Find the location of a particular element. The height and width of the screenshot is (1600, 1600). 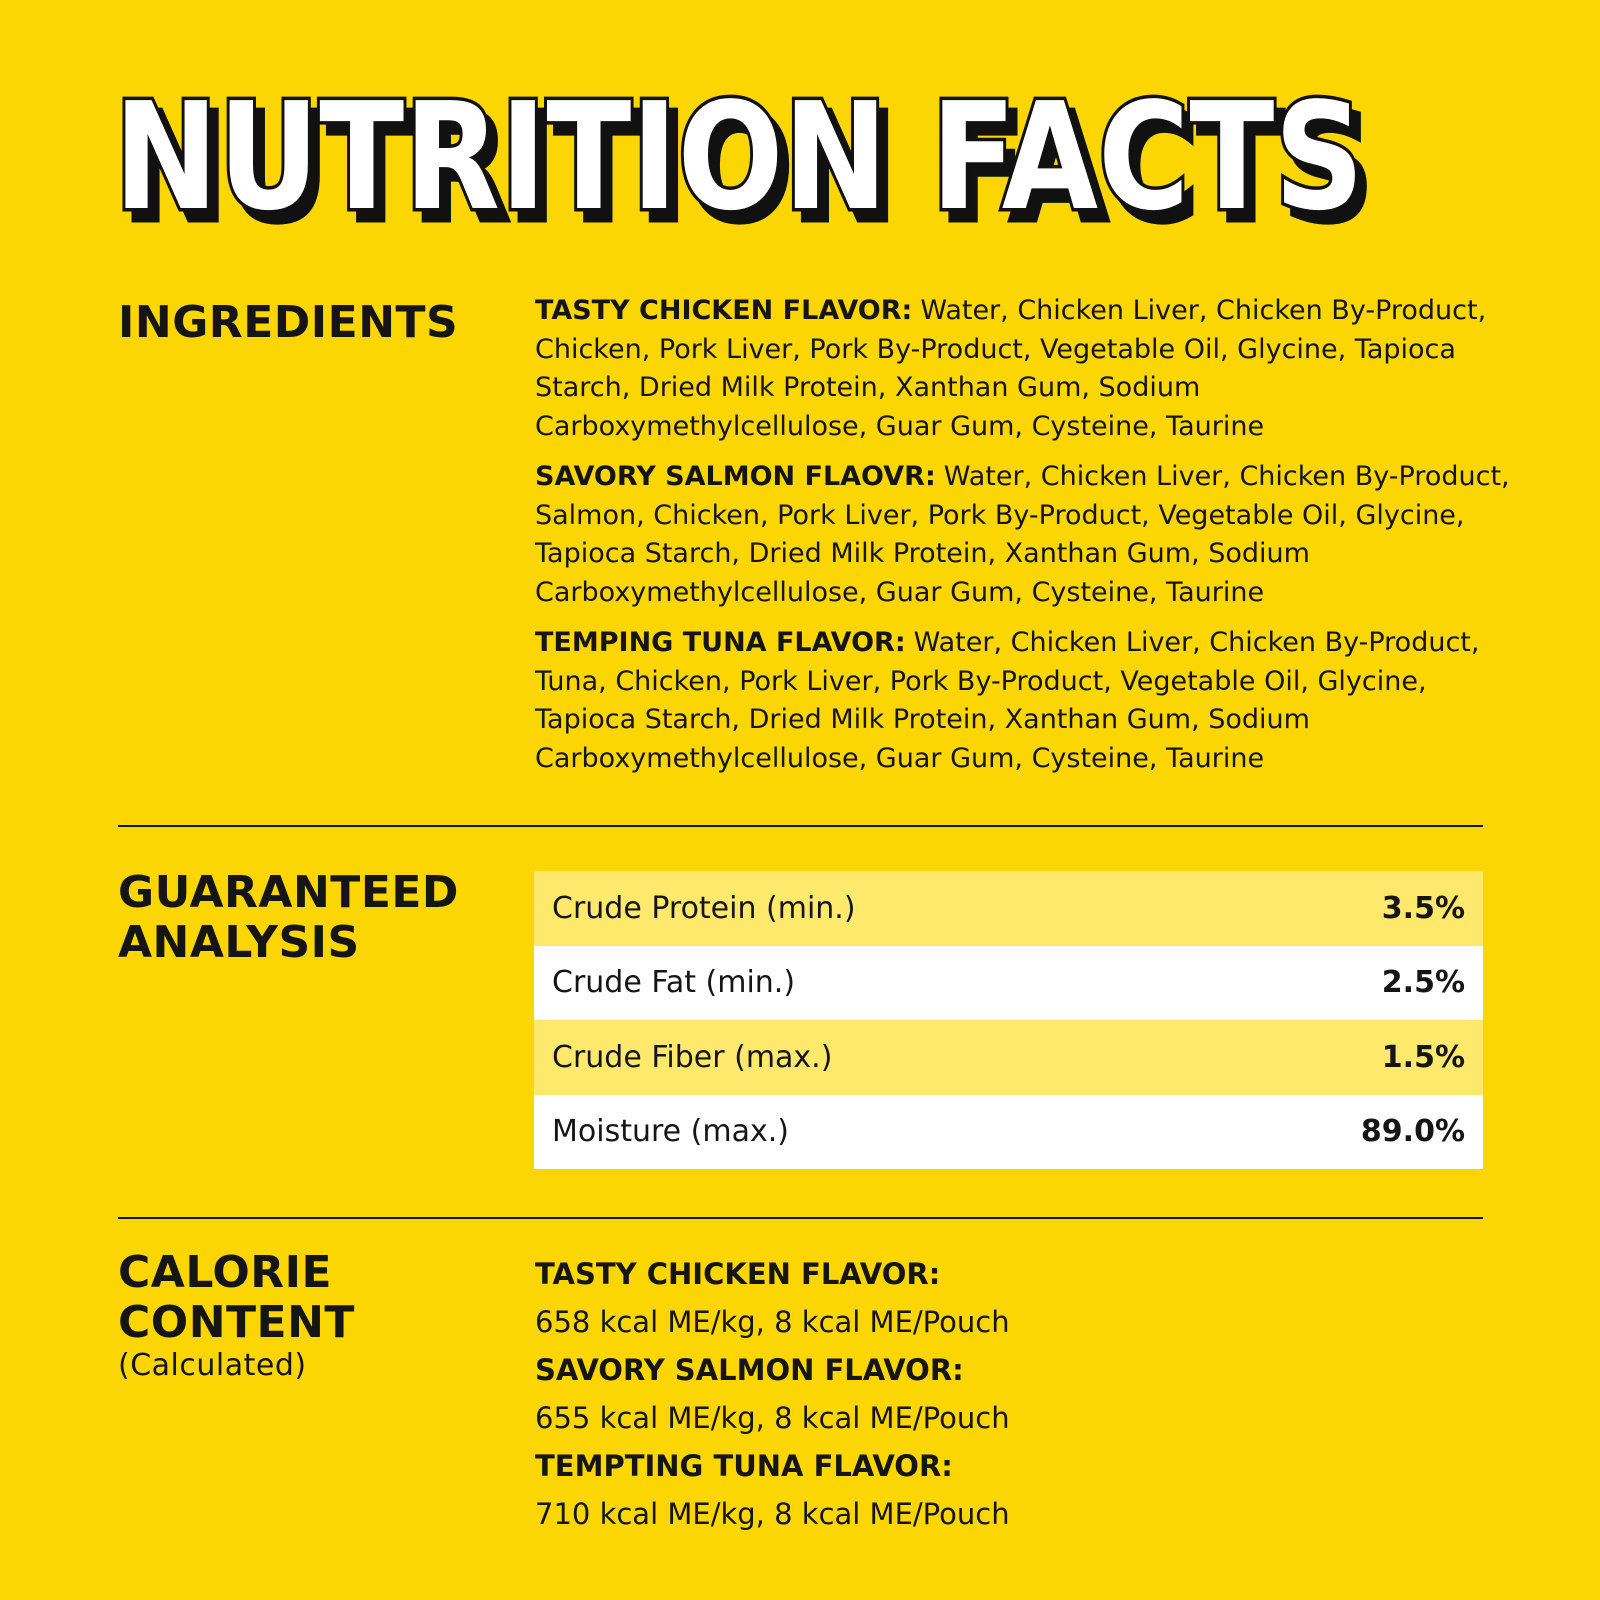

nutrient-value: 2.5% is located at coordinates (1423, 983).